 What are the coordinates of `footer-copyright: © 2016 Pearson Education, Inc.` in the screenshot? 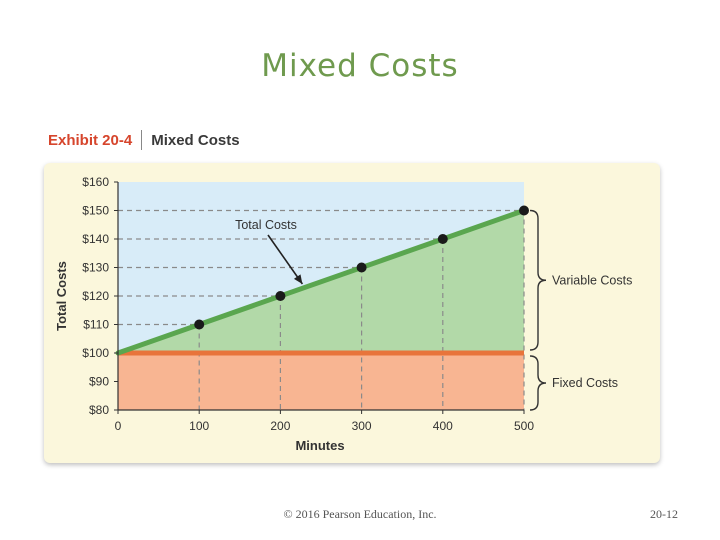 It's located at (360, 514).